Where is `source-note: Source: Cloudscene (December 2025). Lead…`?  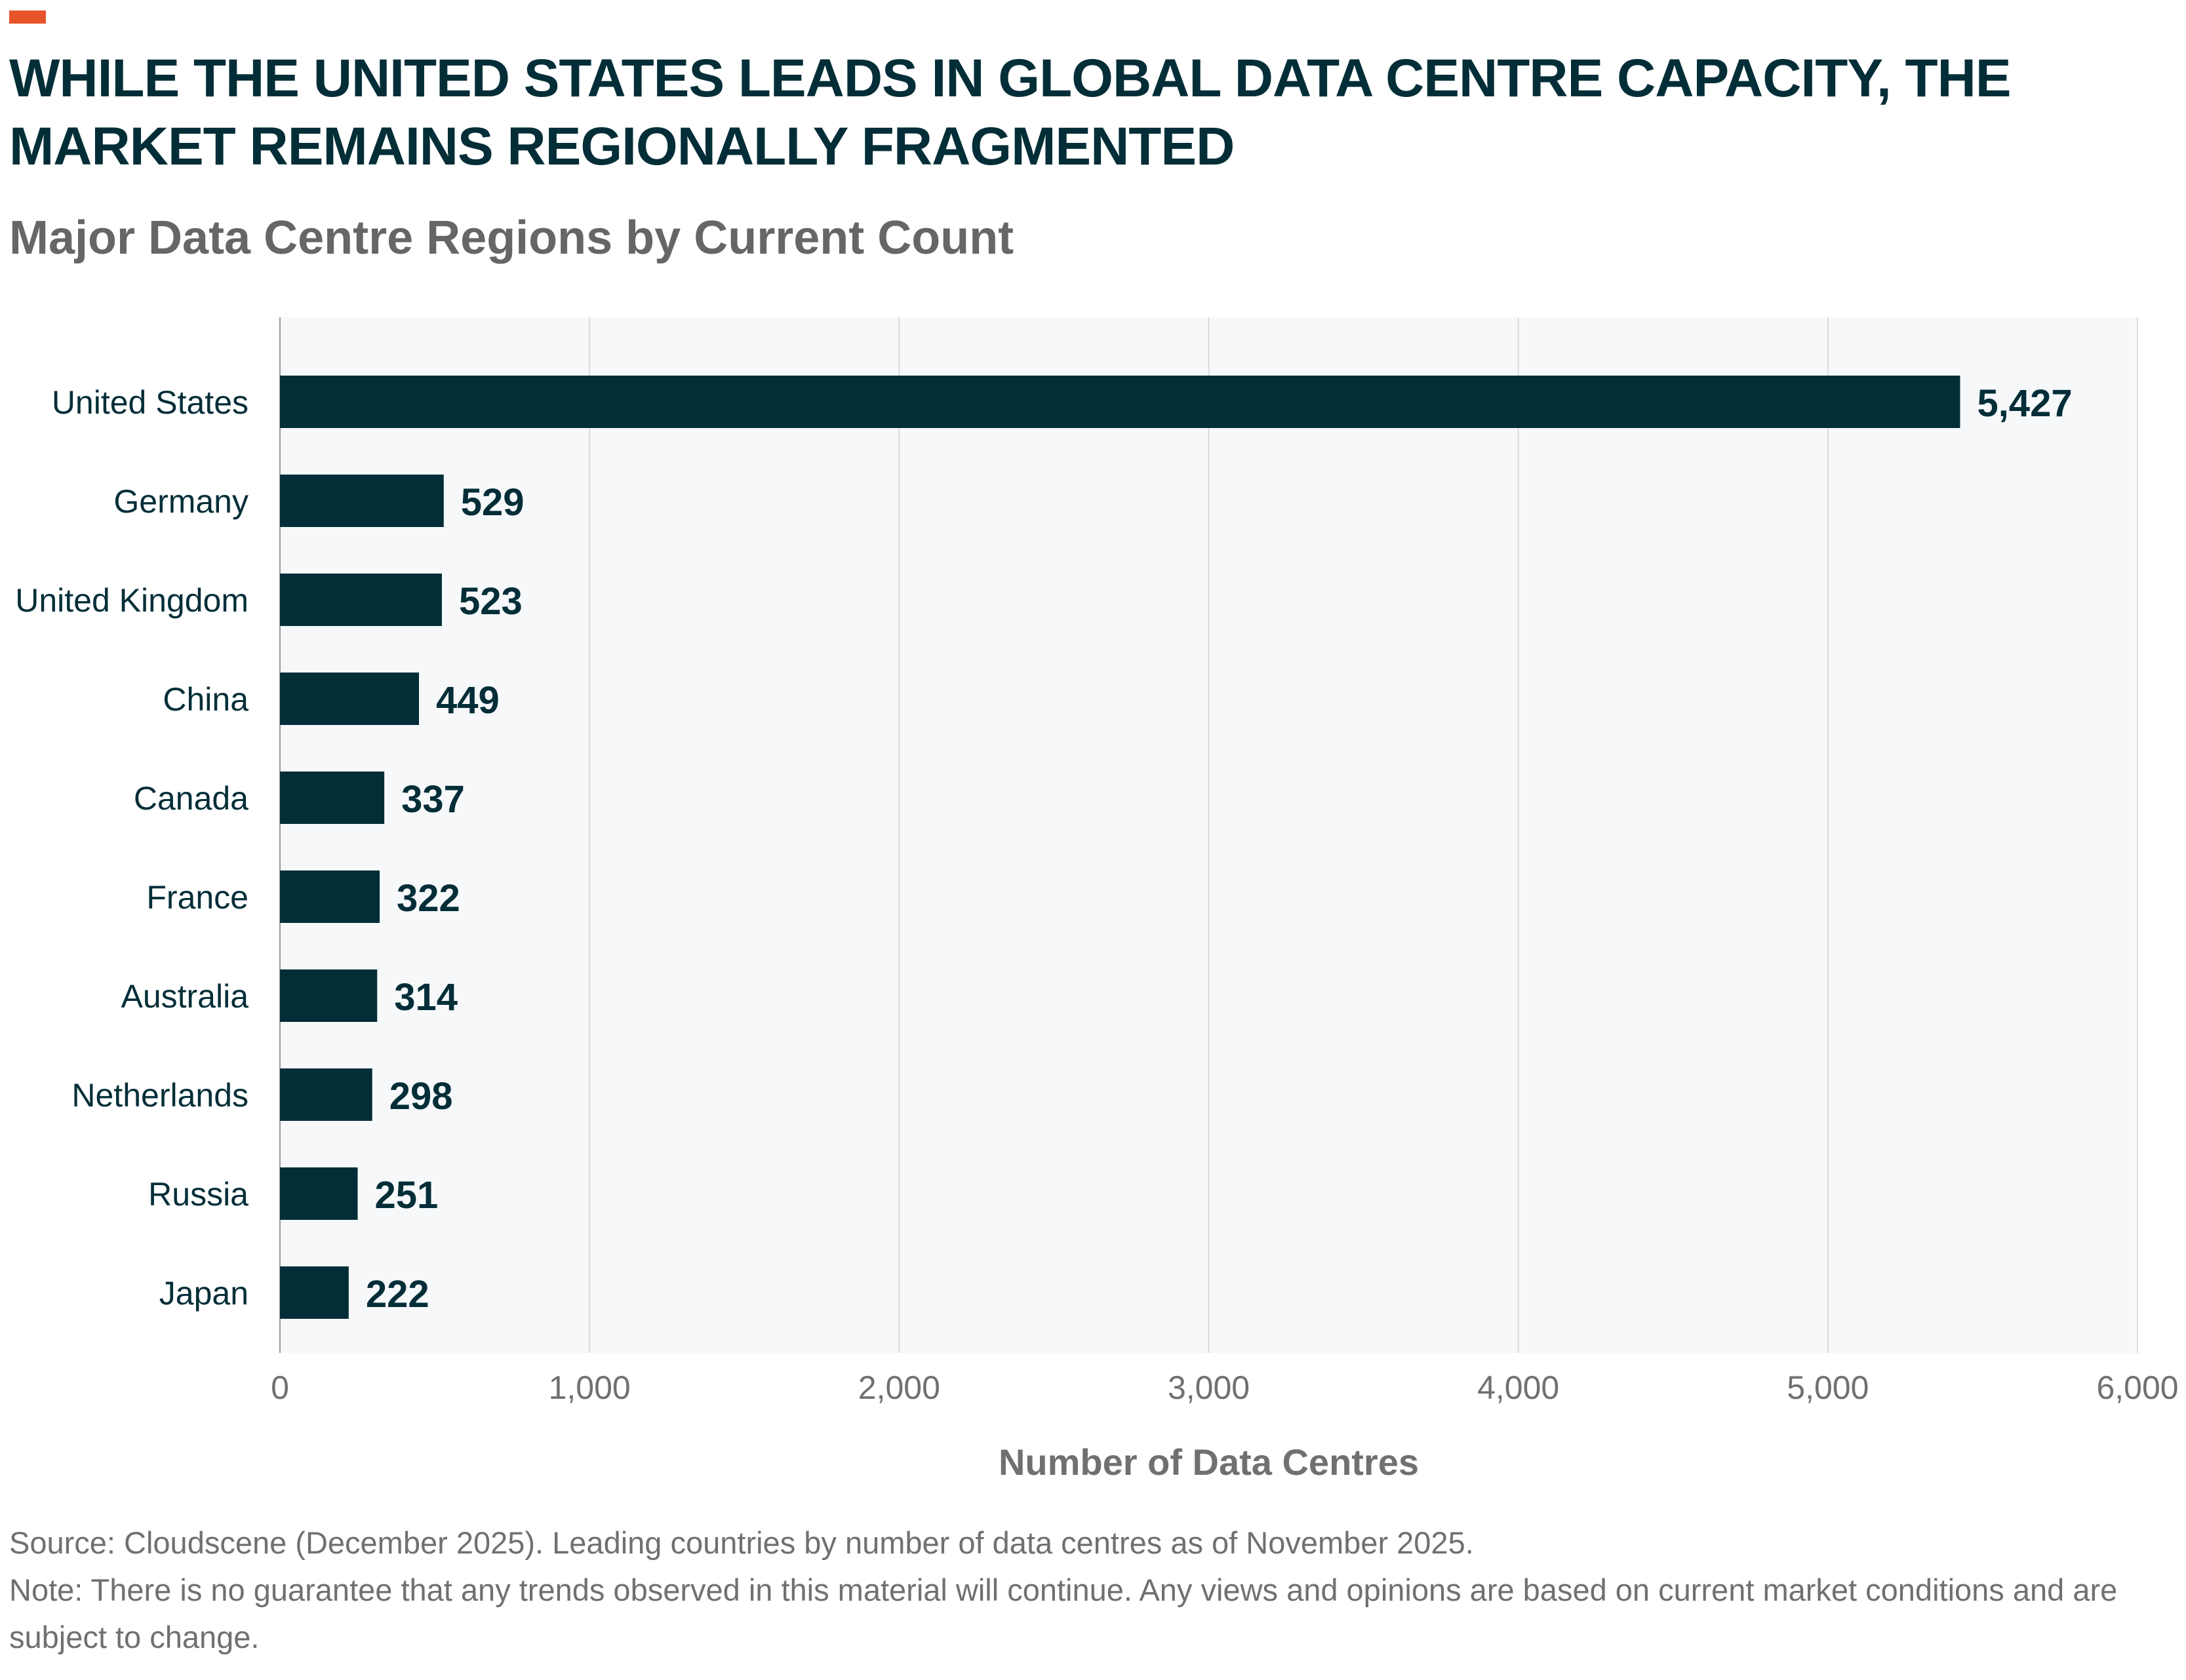
source-note: Source: Cloudscene (December 2025). Lead… is located at coordinates (741, 1542).